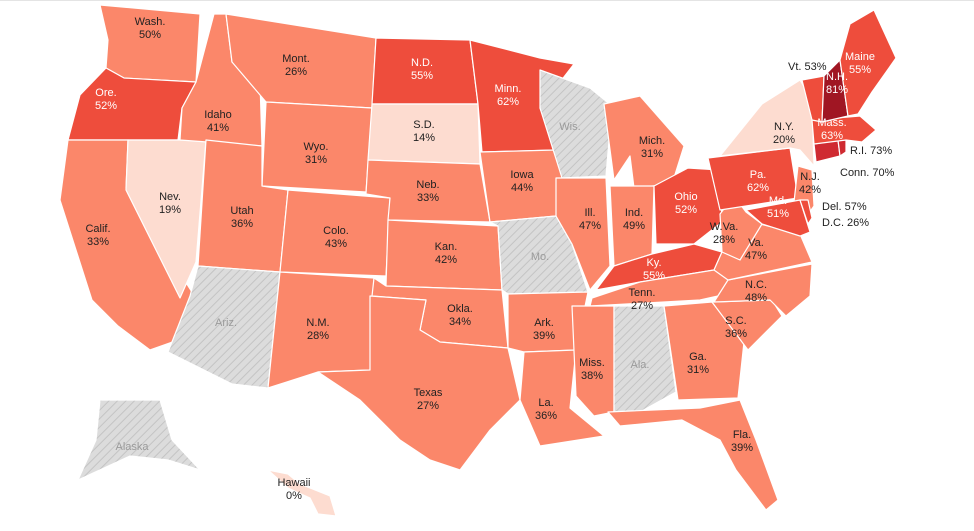 The height and width of the screenshot is (531, 974). I want to click on state-name: Fla., so click(742, 435).